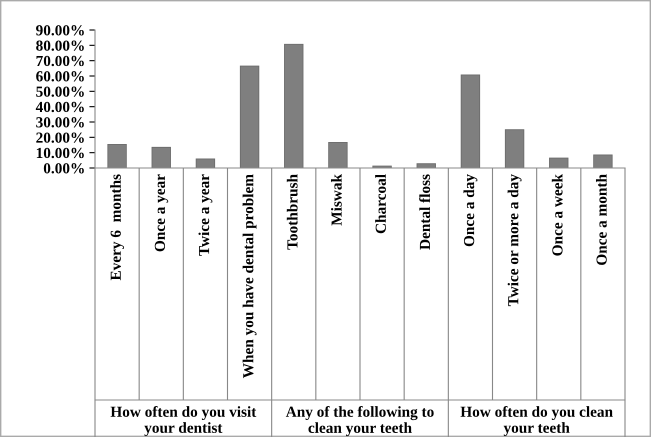 This screenshot has width=651, height=437. I want to click on x-tick-label: Once a day, so click(470, 210).